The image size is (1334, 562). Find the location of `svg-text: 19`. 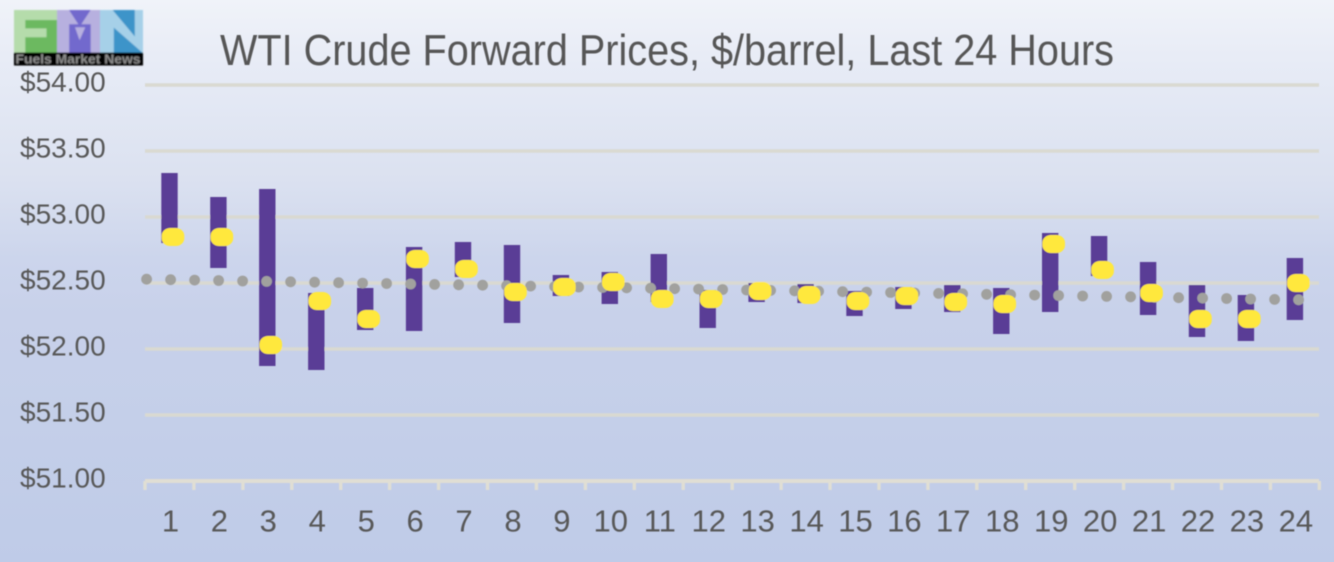

svg-text: 19 is located at coordinates (1051, 520).